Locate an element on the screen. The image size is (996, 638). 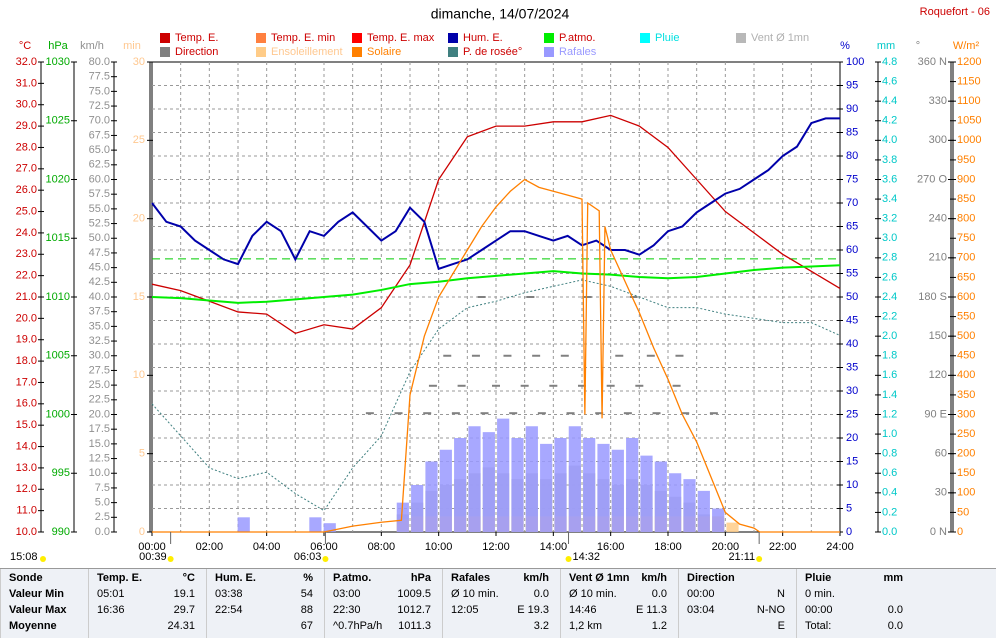
y-tick-label: 21.0 is located at coordinates (26, 297).